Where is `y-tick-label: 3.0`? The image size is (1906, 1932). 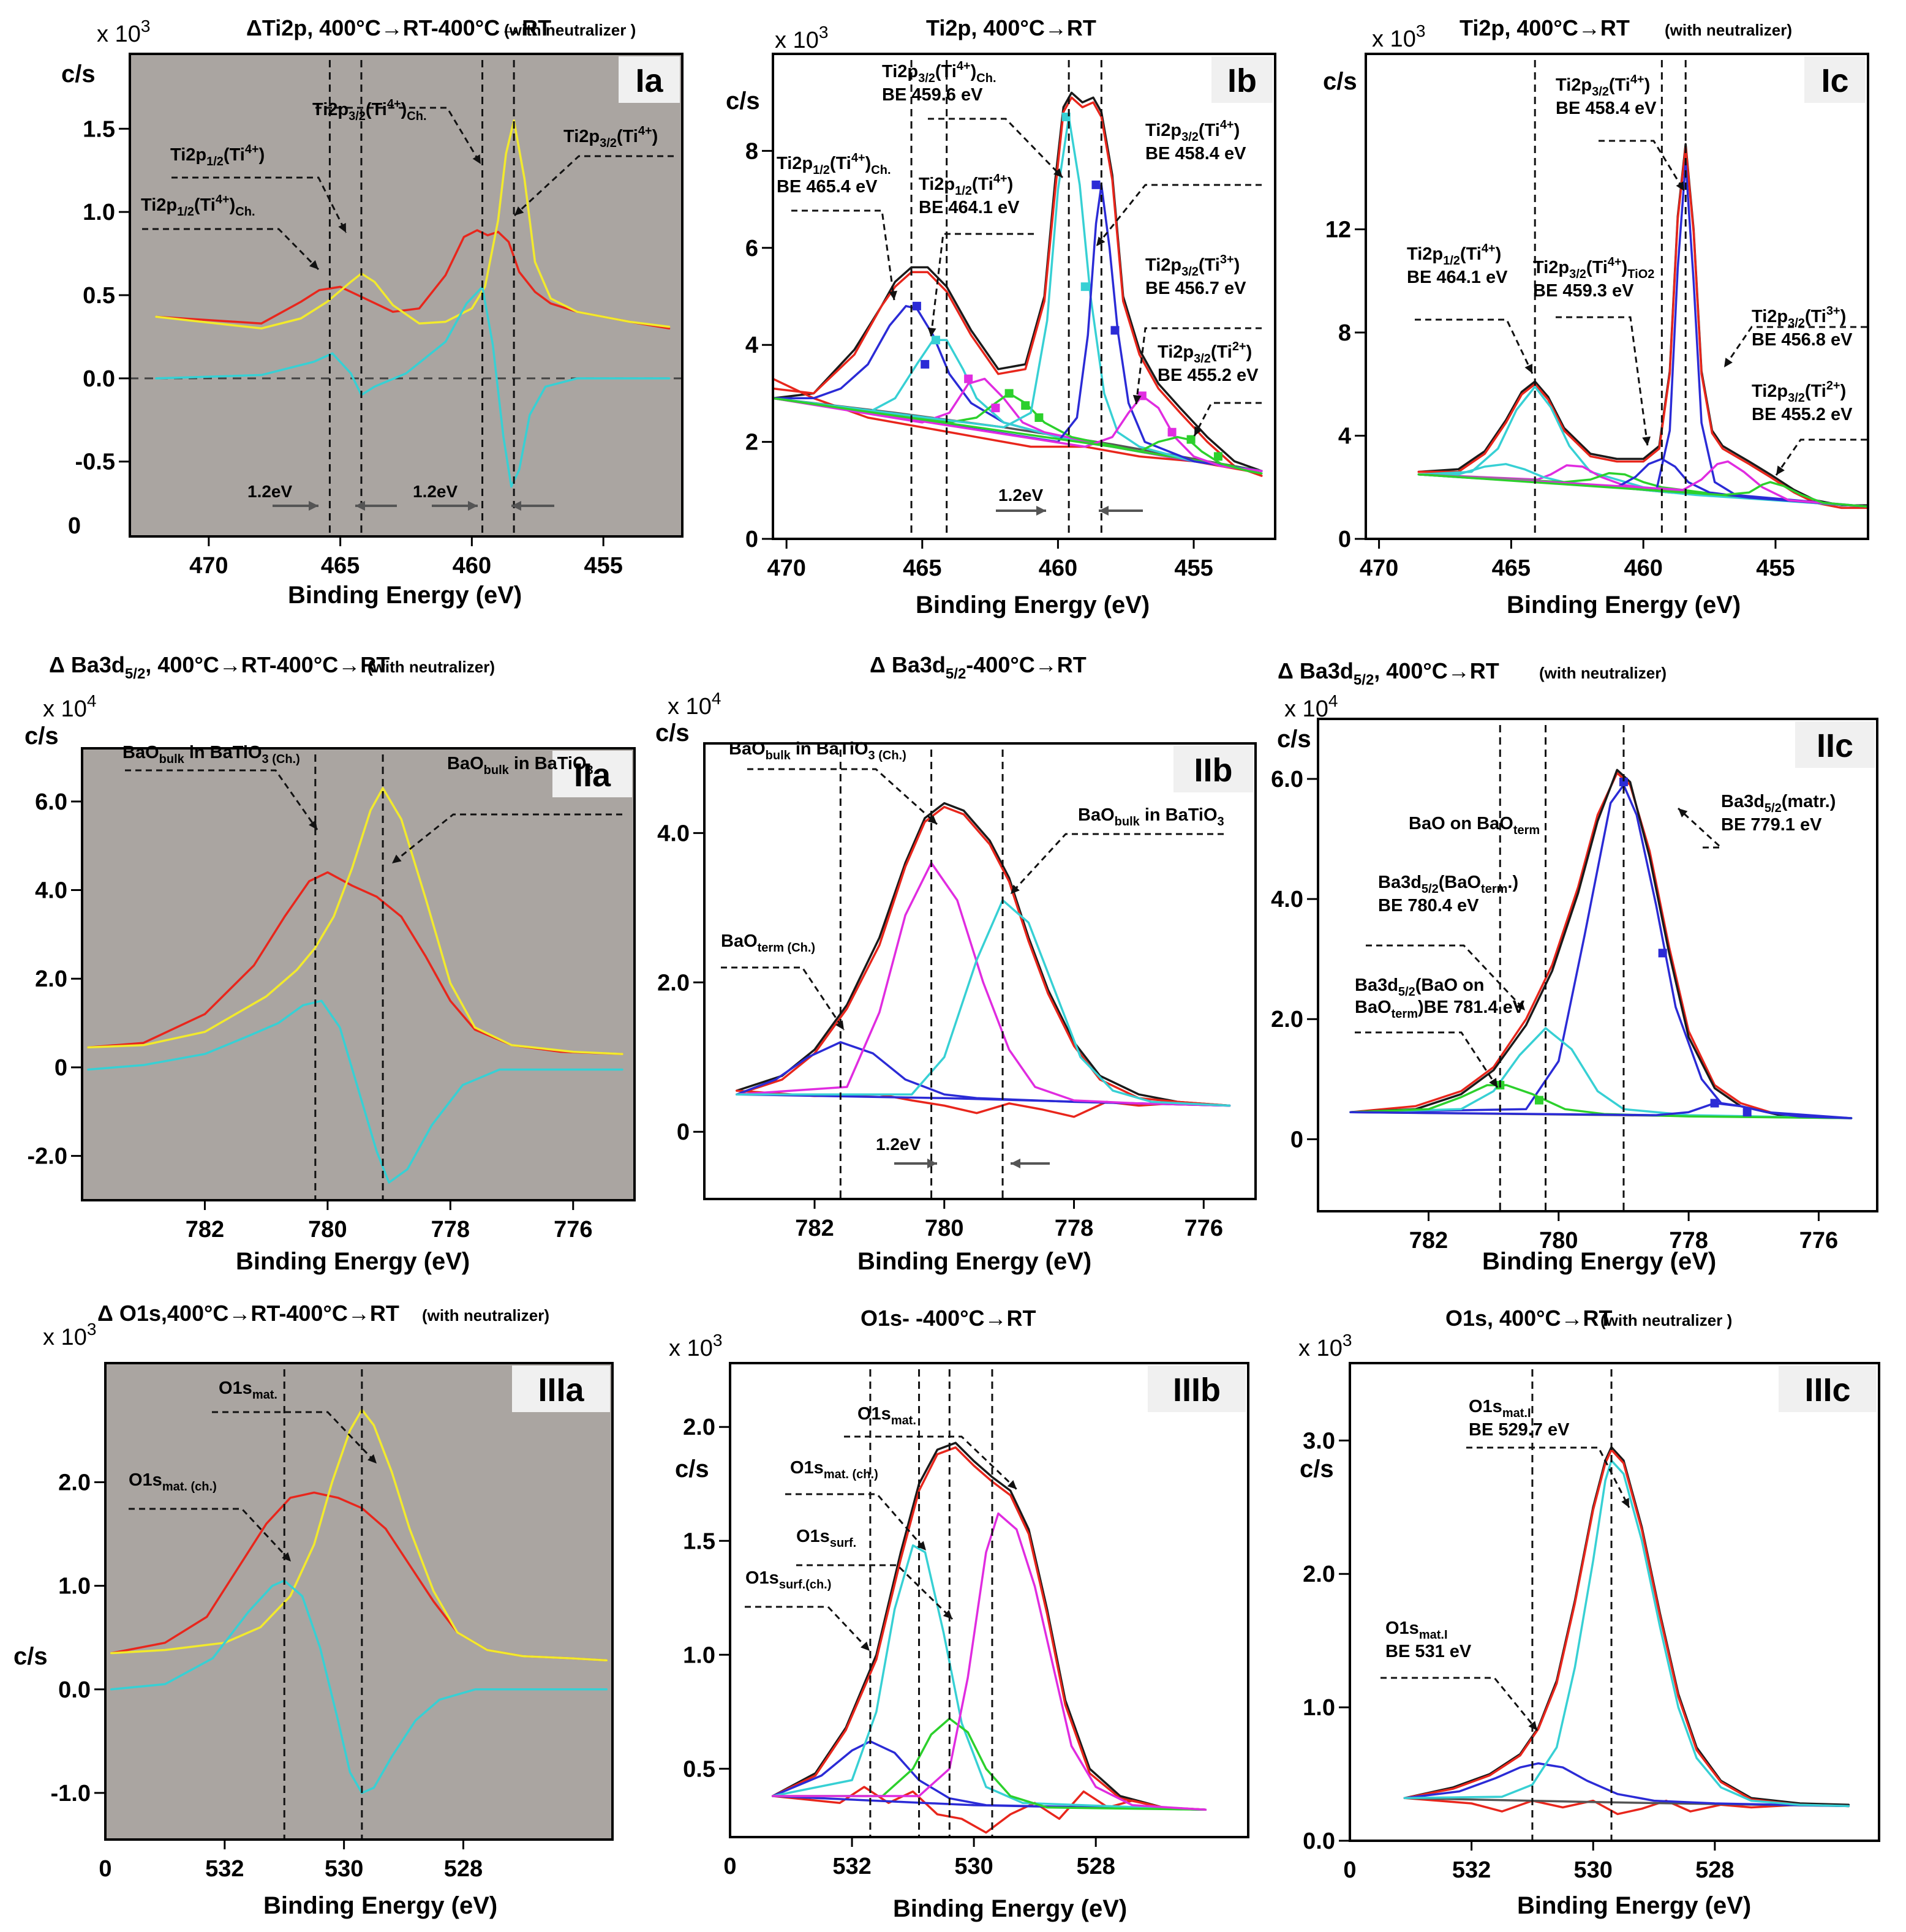 y-tick-label: 3.0 is located at coordinates (1319, 1441).